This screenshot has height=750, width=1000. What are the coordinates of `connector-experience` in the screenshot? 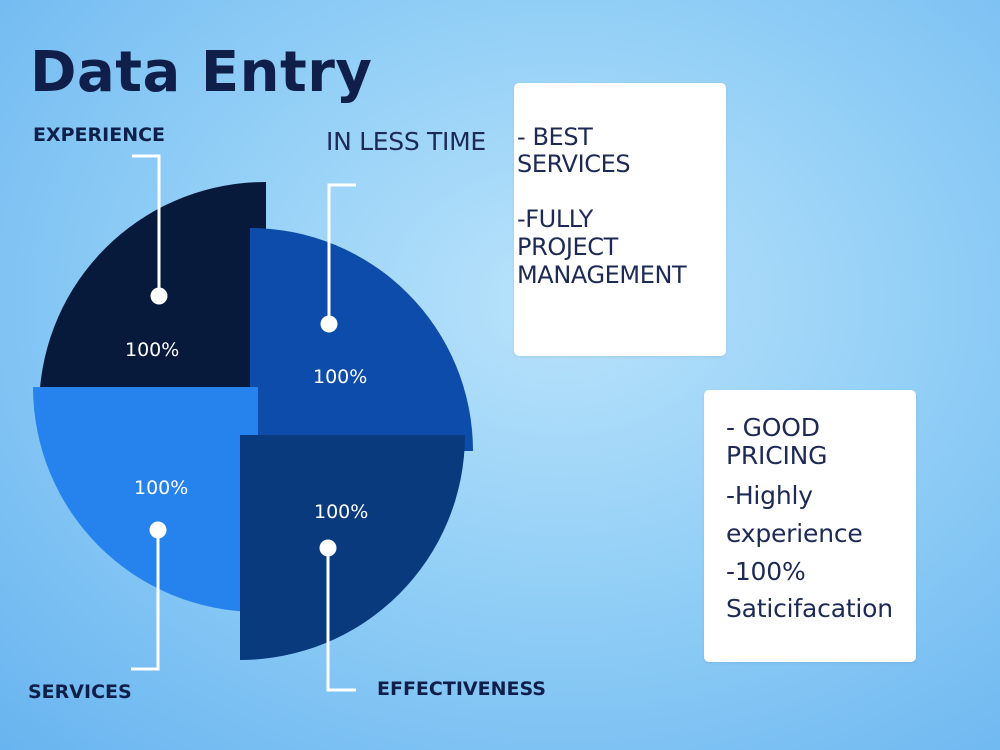 It's located at (146, 225).